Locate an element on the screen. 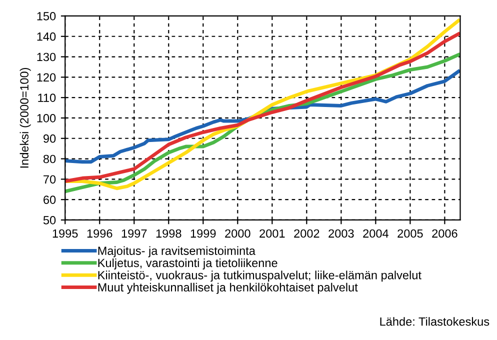 The image size is (497, 340). x-tick-label: 1999 is located at coordinates (203, 233).